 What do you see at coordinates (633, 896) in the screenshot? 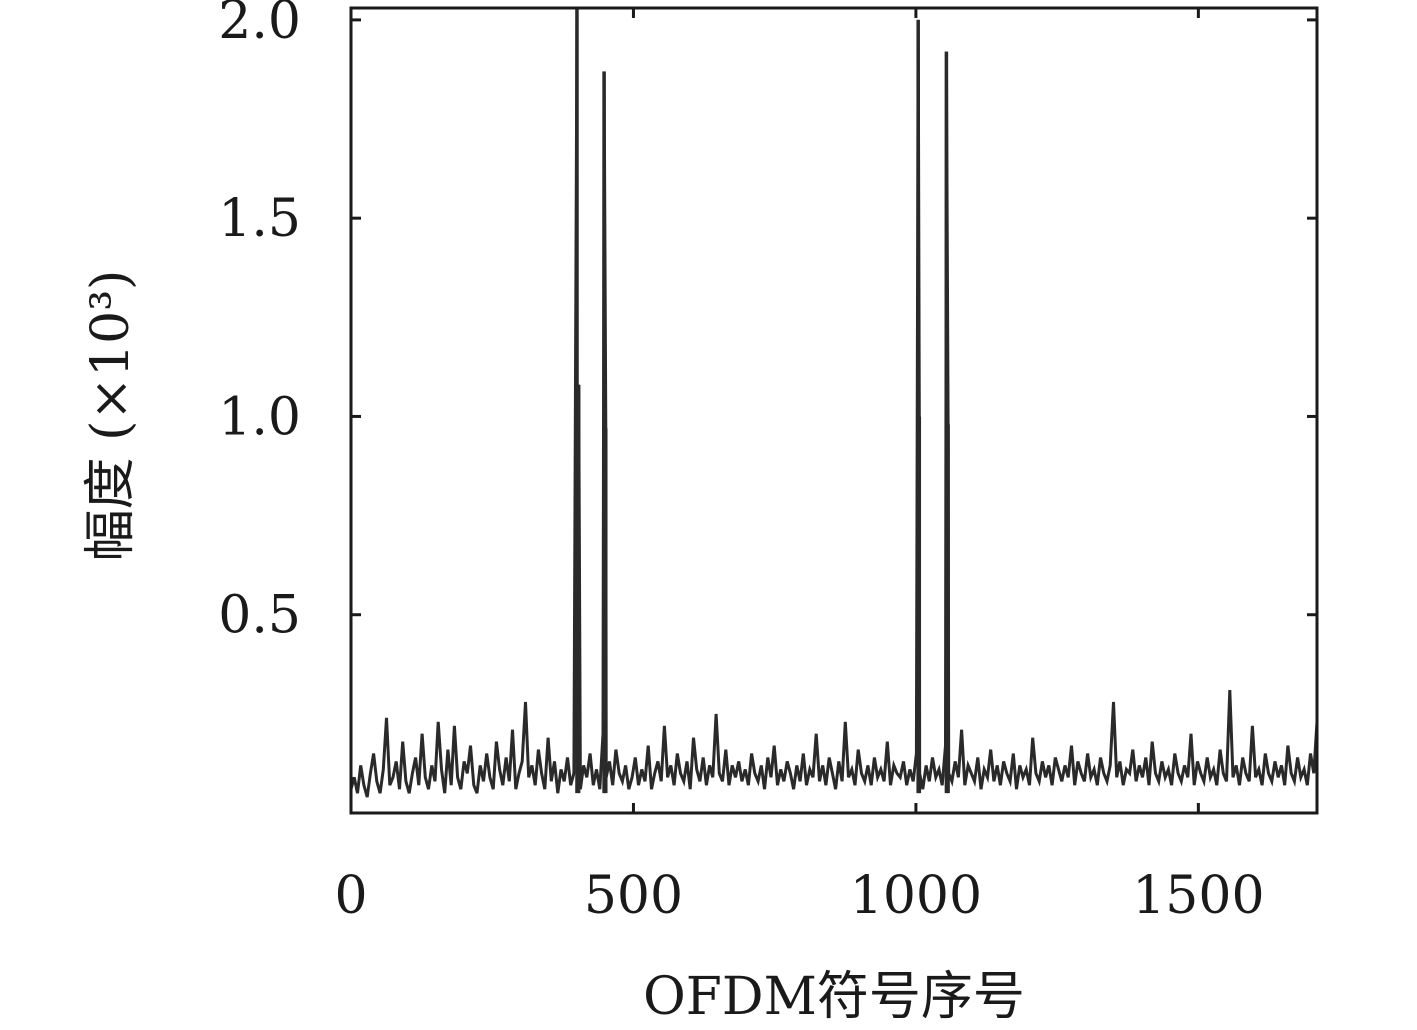
I see `x-tick-label: 500` at bounding box center [633, 896].